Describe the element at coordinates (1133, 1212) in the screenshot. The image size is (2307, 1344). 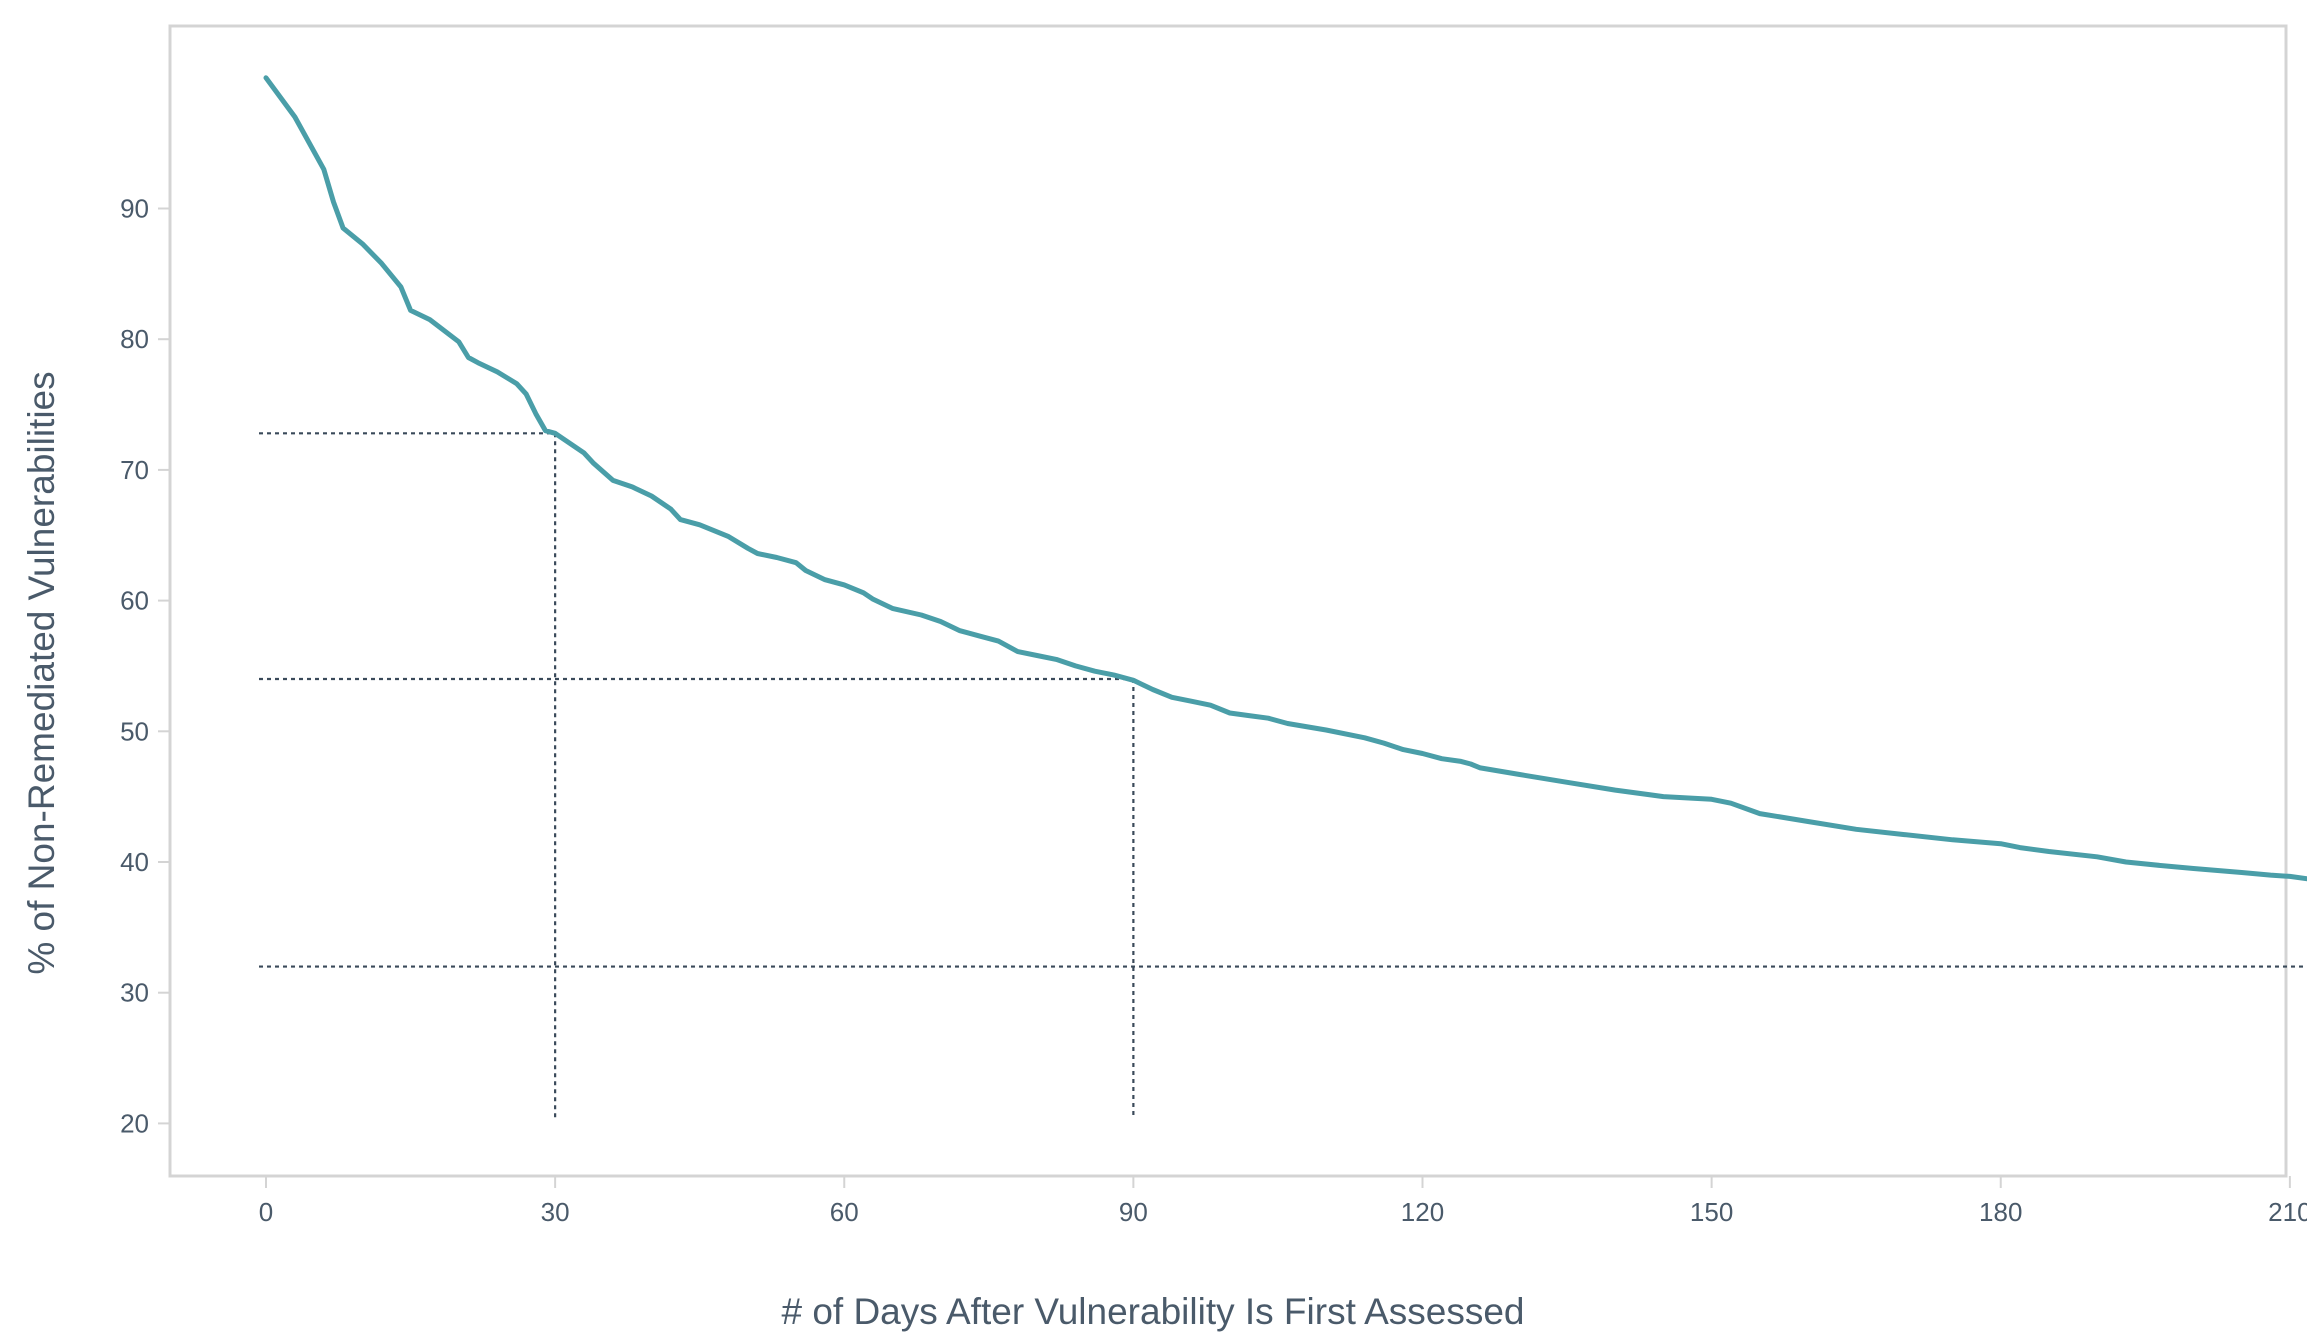
I see `x-tick-label: 90` at that location.